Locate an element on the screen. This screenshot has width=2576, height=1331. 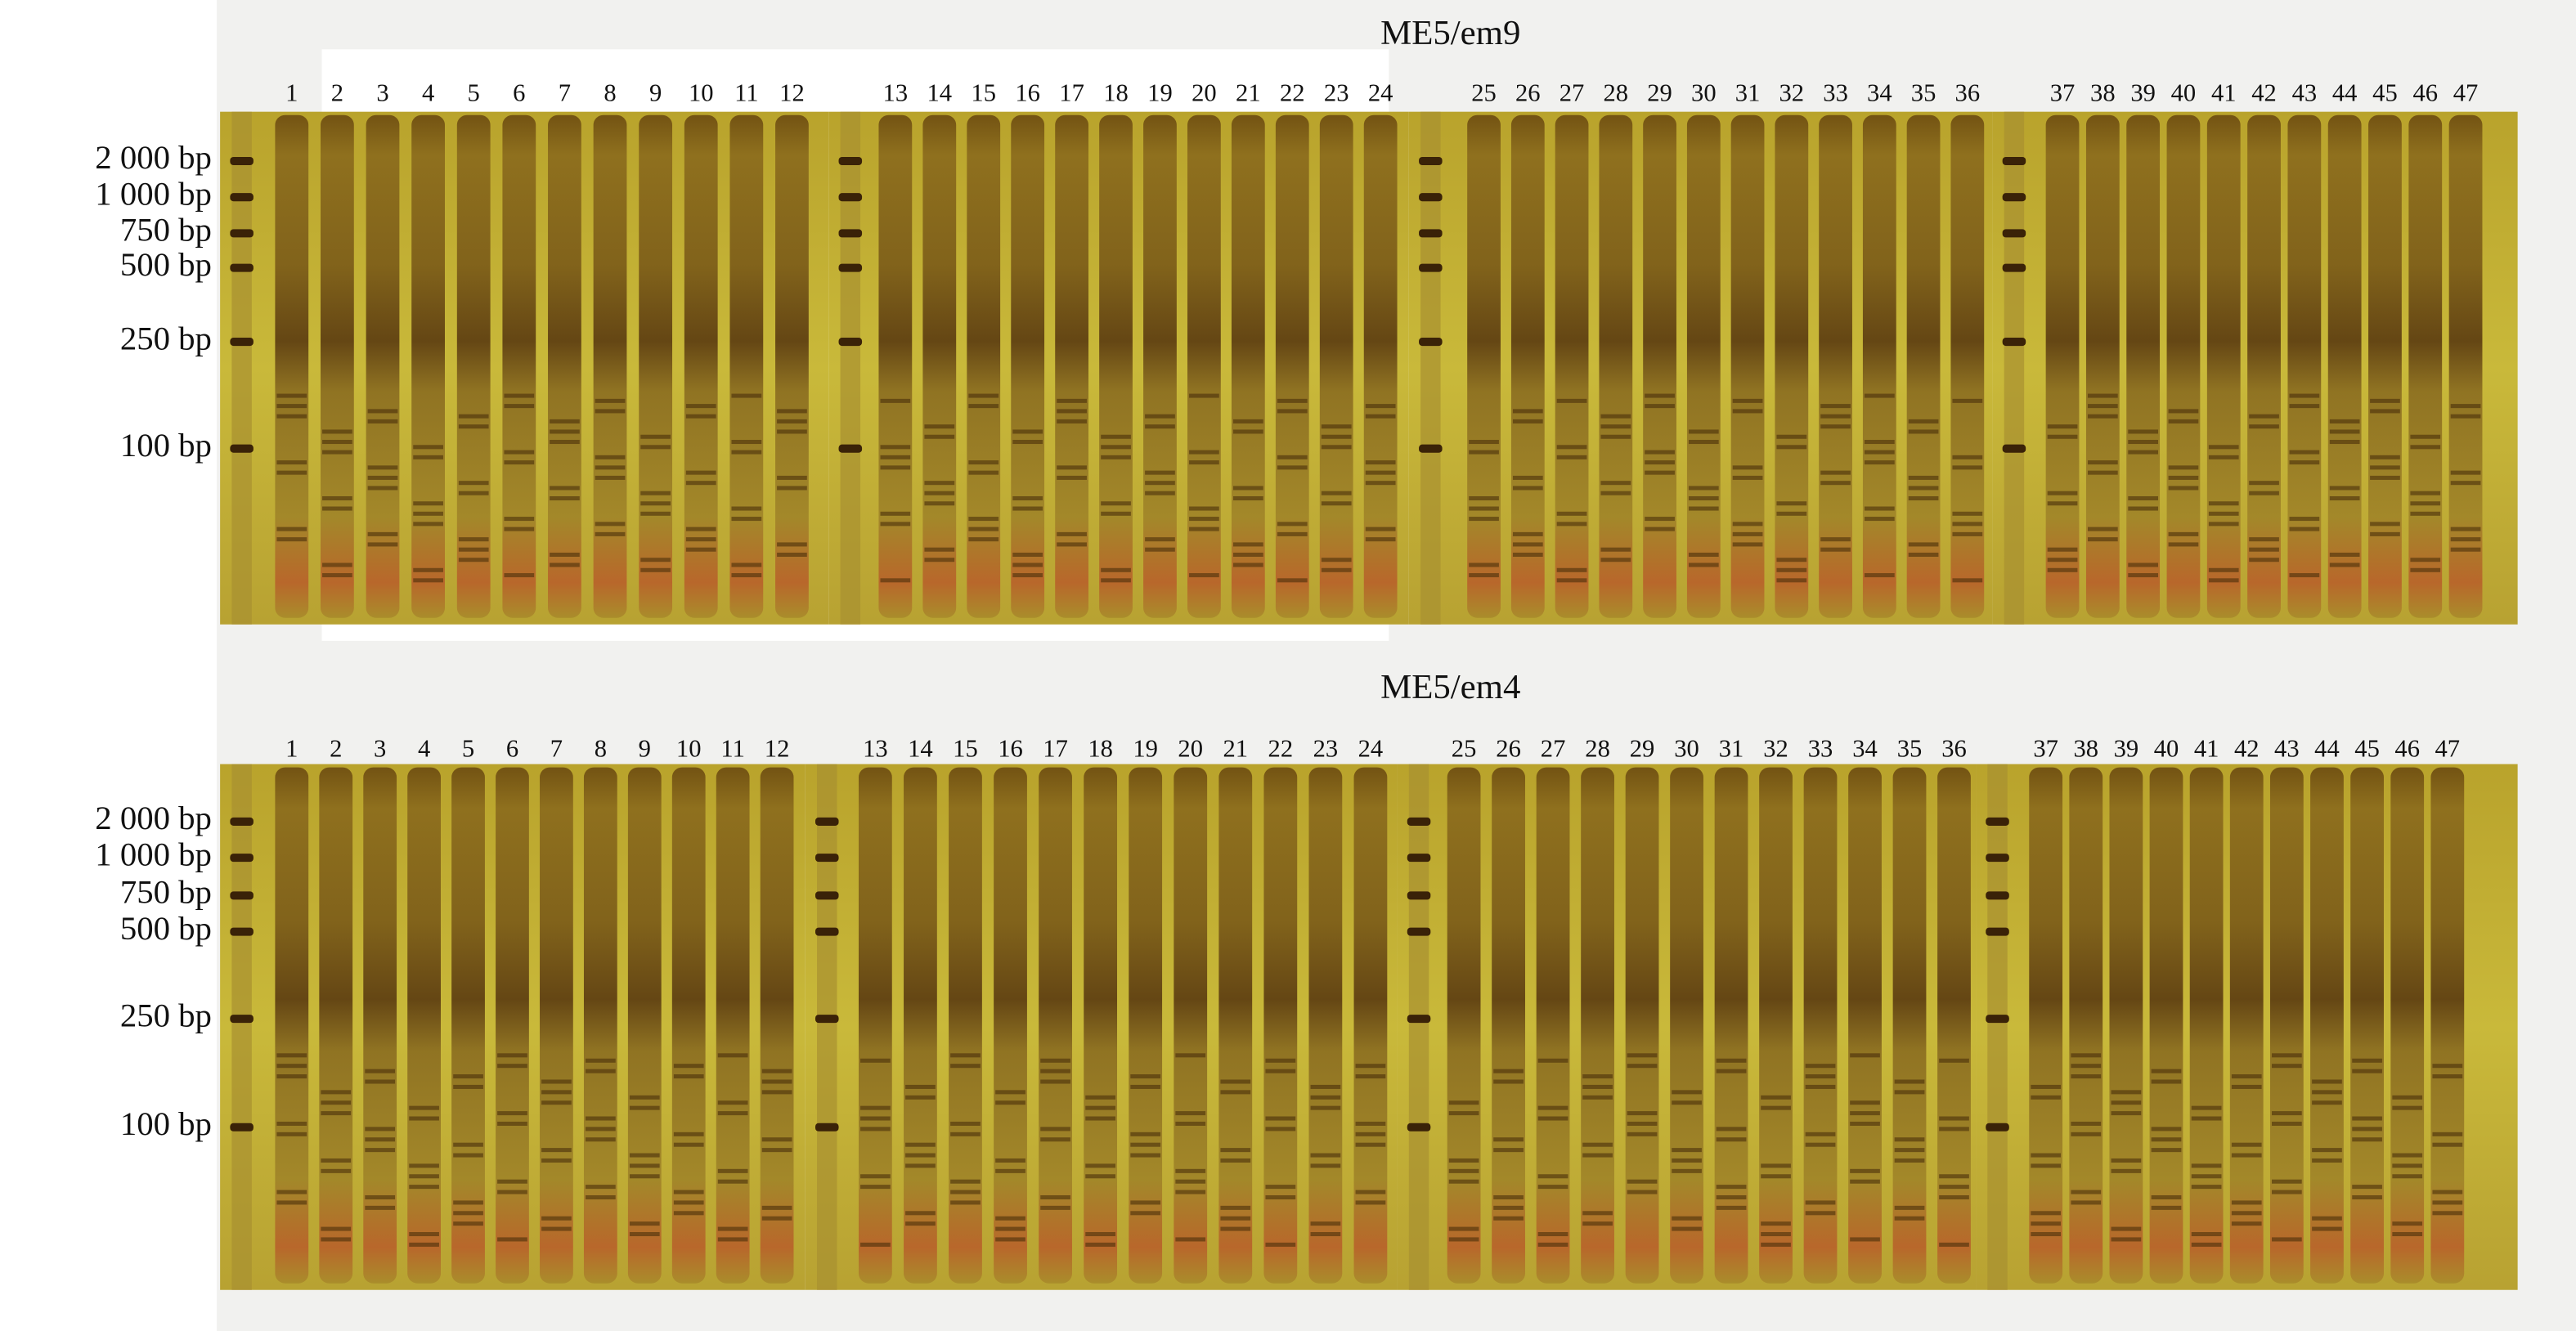
lane-label: 45 is located at coordinates (2385, 93).